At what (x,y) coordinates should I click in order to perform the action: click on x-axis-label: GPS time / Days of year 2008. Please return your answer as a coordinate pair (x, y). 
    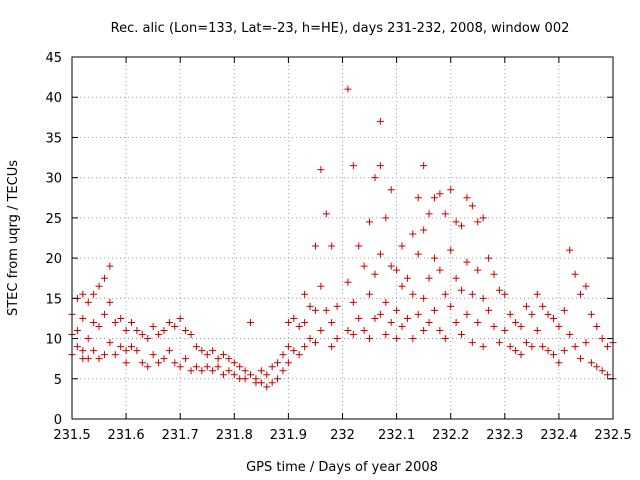
    Looking at the image, I should click on (342, 467).